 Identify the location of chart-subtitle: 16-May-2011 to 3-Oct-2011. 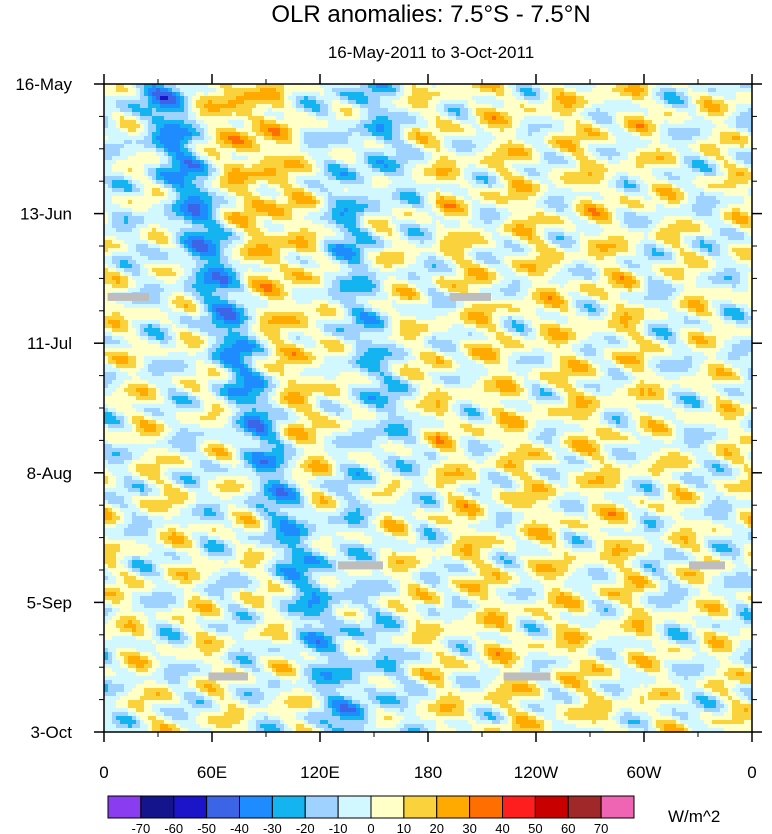
(431, 52).